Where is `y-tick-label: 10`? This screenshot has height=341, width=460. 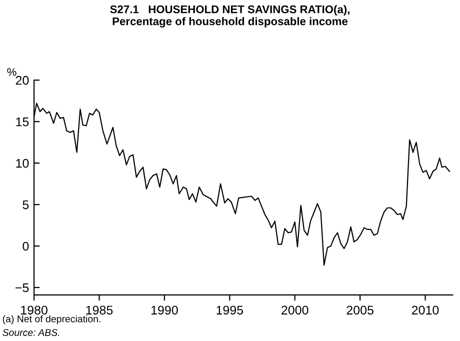 y-tick-label: 10 is located at coordinates (22, 163).